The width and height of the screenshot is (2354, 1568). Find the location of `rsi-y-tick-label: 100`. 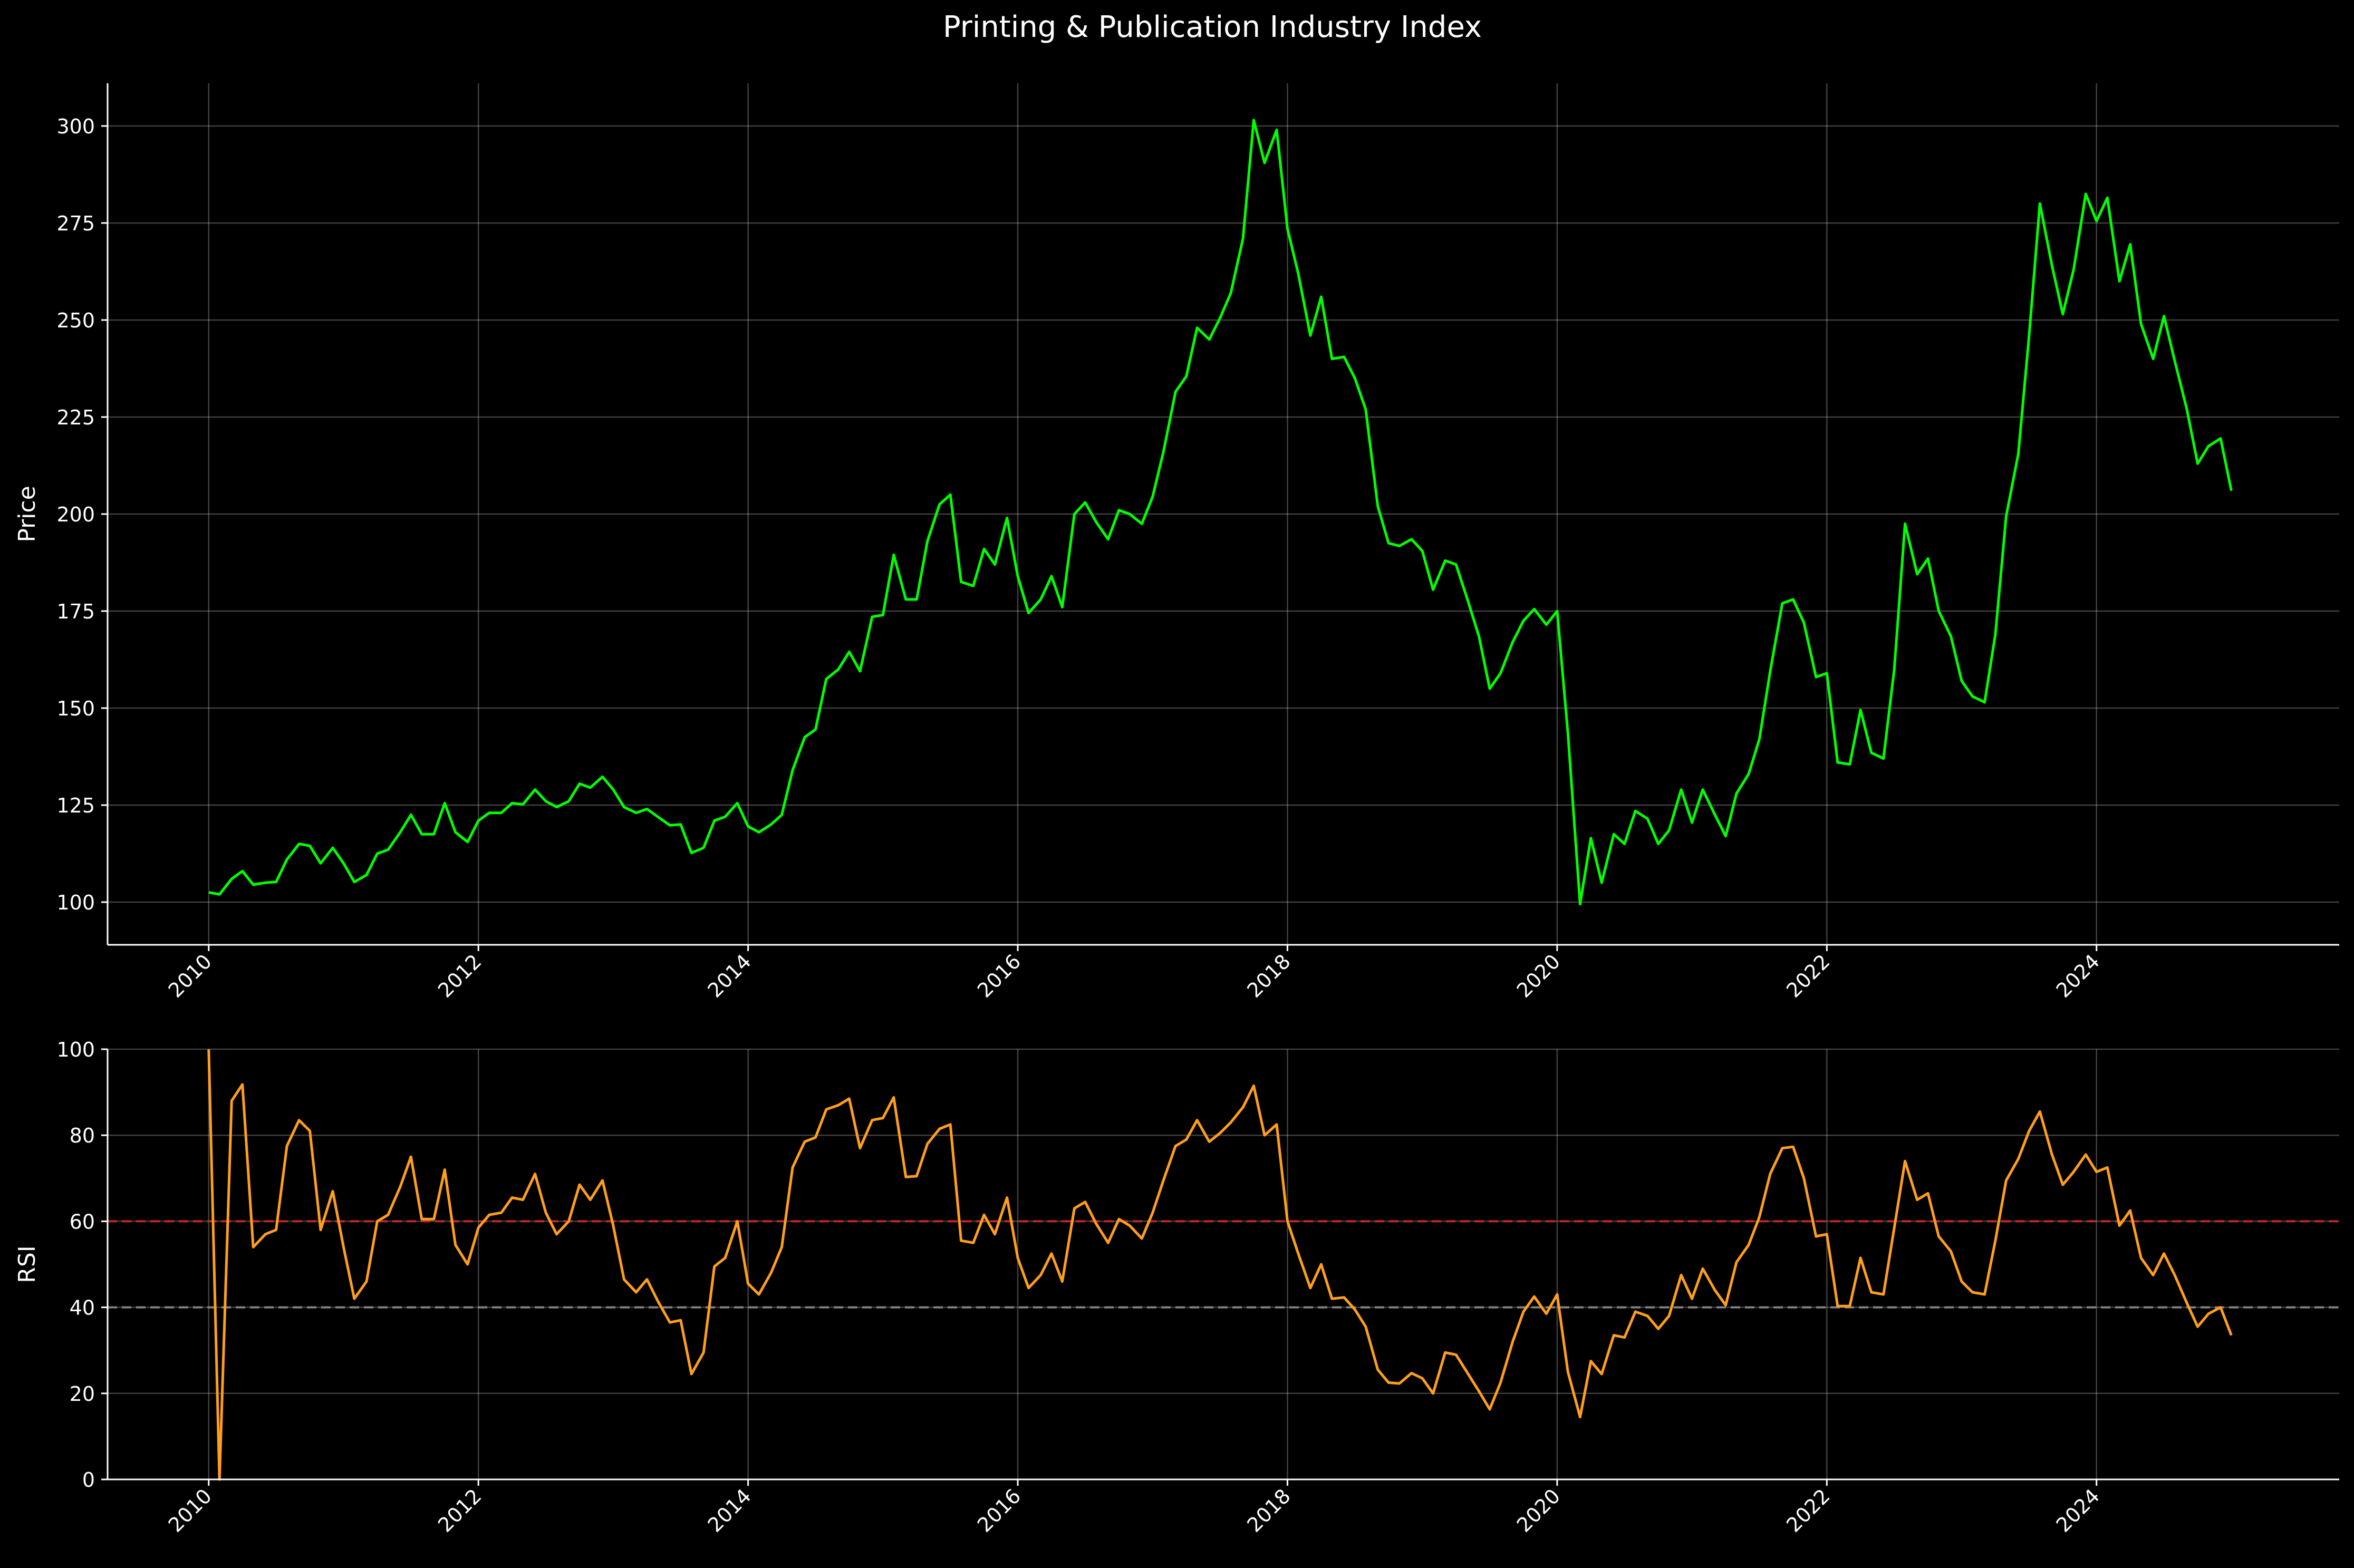

rsi-y-tick-label: 100 is located at coordinates (76, 1049).